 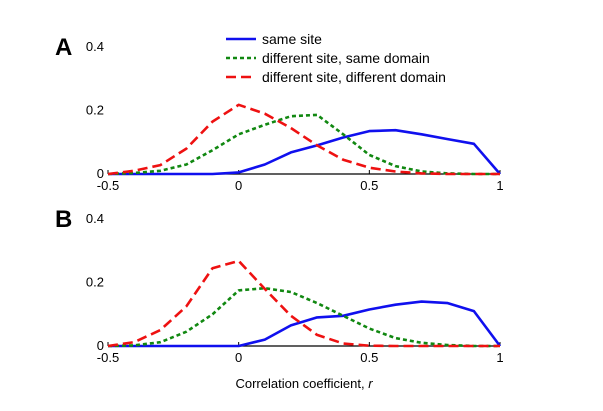 I want to click on x-axis-title: Correlation coefficient, r, so click(x=304, y=383).